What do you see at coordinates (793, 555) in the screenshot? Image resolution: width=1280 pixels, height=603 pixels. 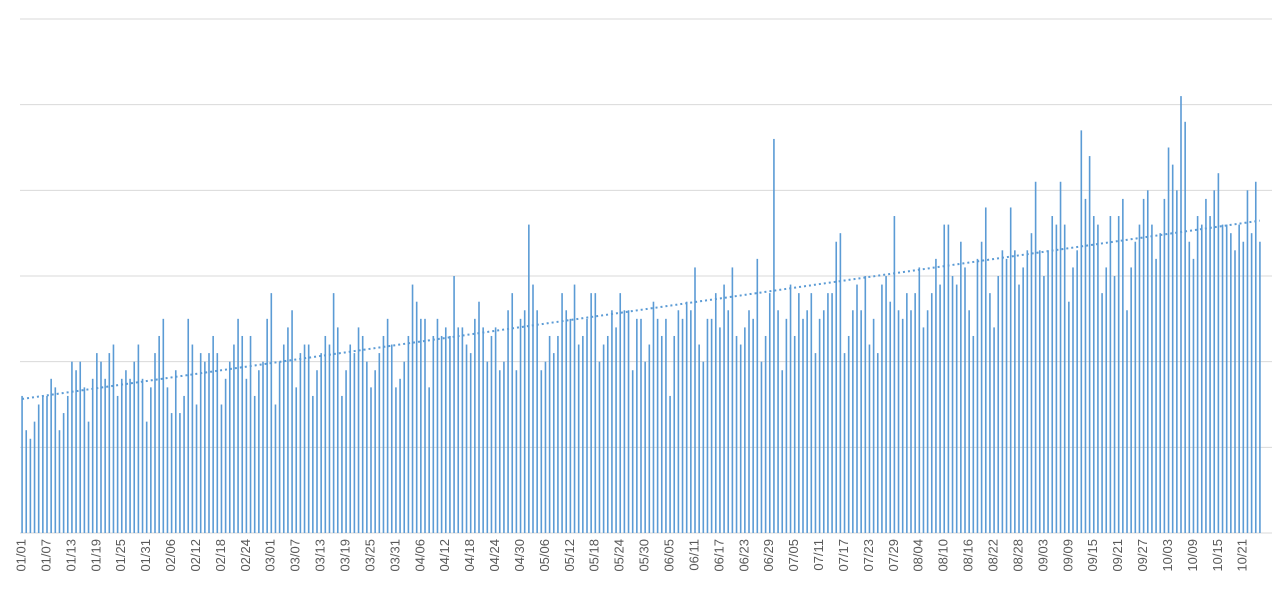 I see `x-tick-label: 07/05` at bounding box center [793, 555].